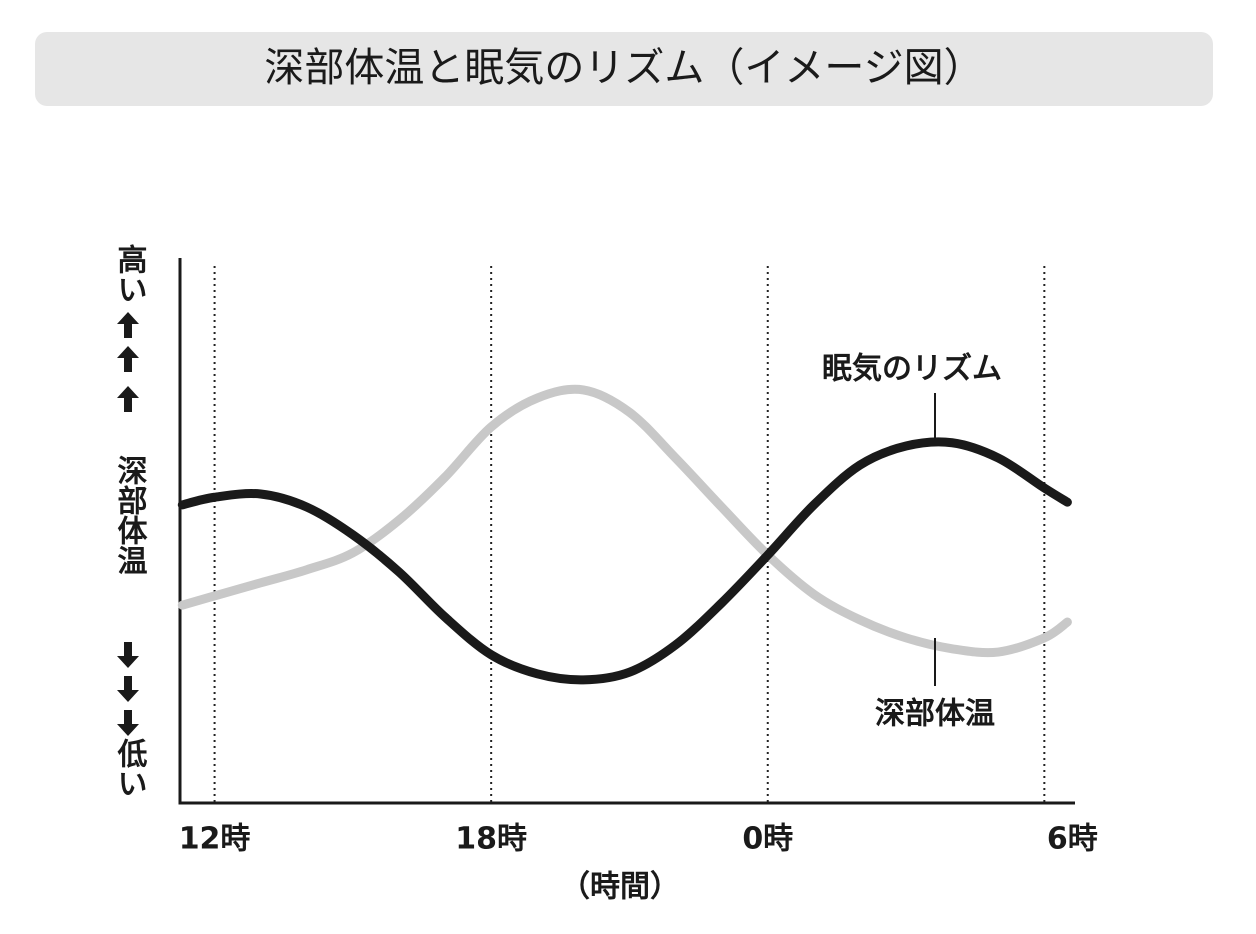 Image resolution: width=1256 pixels, height=934 pixels. I want to click on y-high-label: 高い, so click(129, 274).